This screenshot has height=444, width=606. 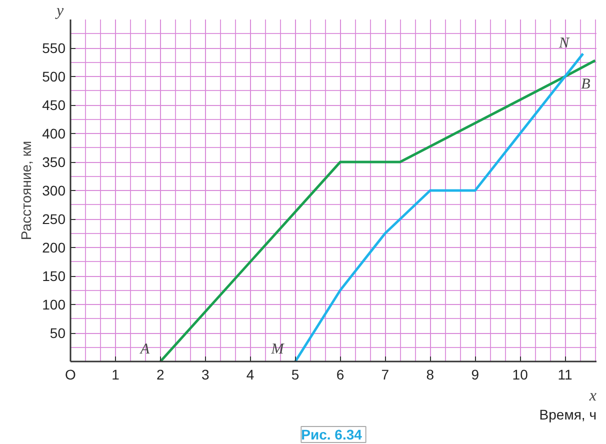 I want to click on x-tick-label: 10, so click(x=520, y=374).